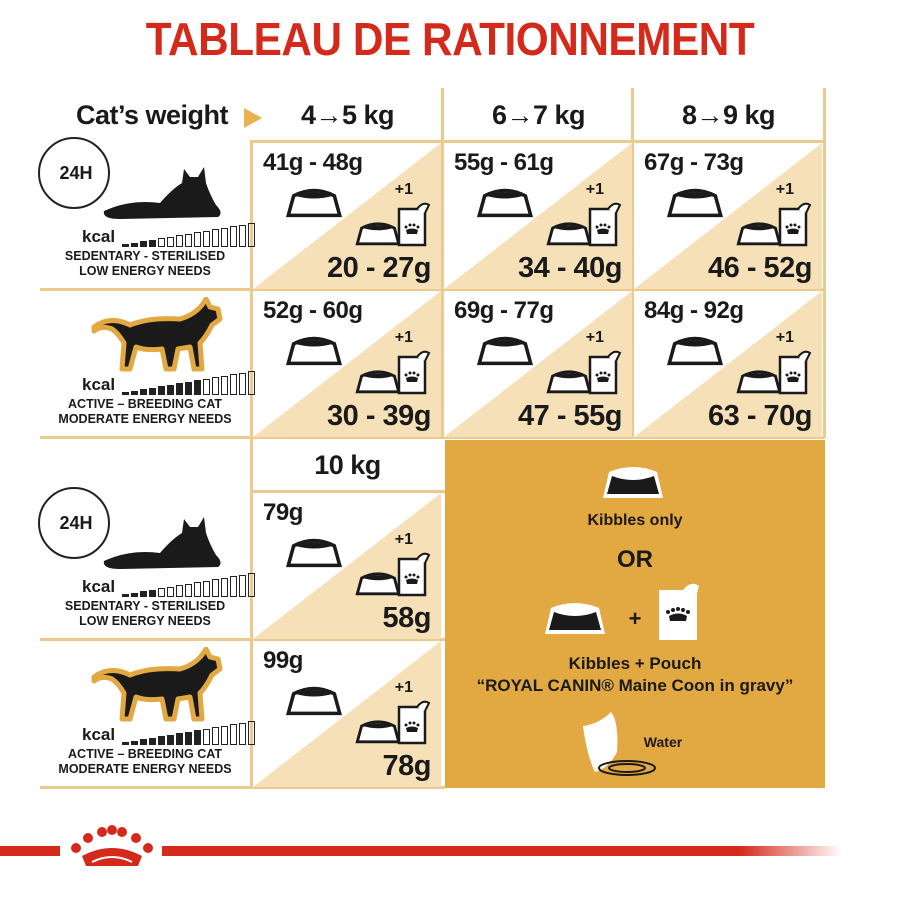  I want to click on kibbles-with-pouch-amount: 63 - 70g, so click(760, 416).